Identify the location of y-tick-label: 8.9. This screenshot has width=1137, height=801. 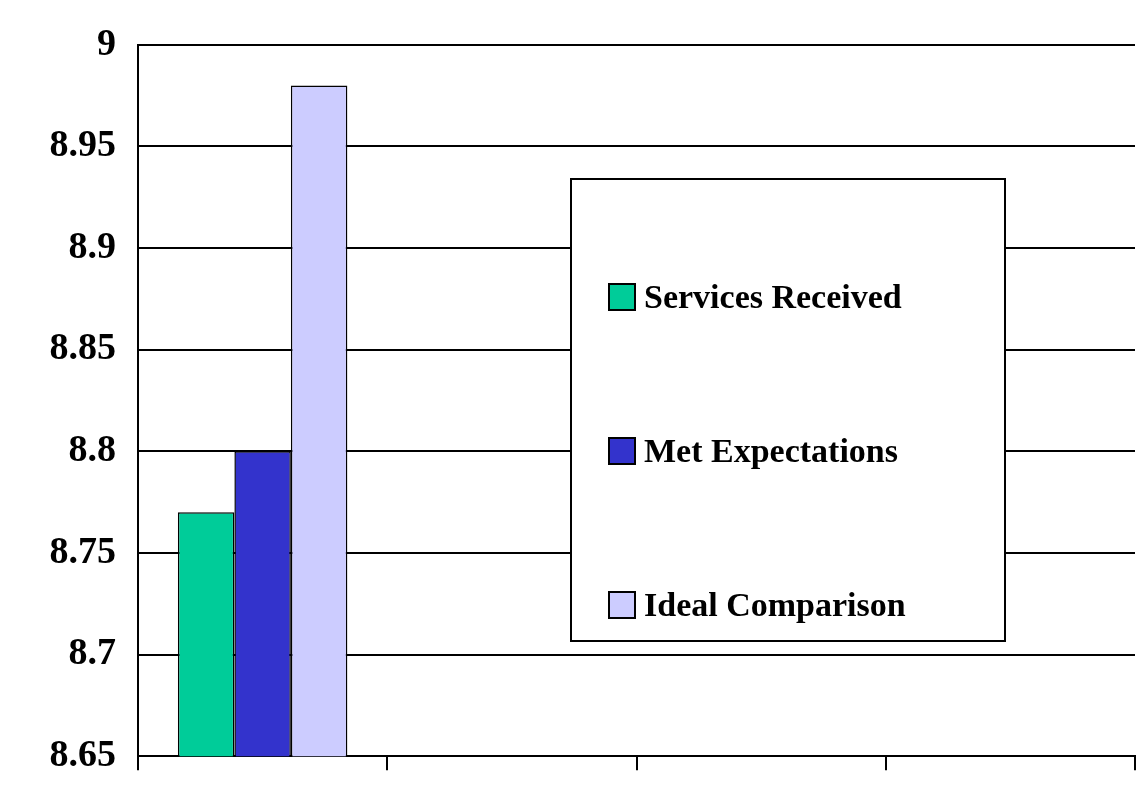
(92, 244).